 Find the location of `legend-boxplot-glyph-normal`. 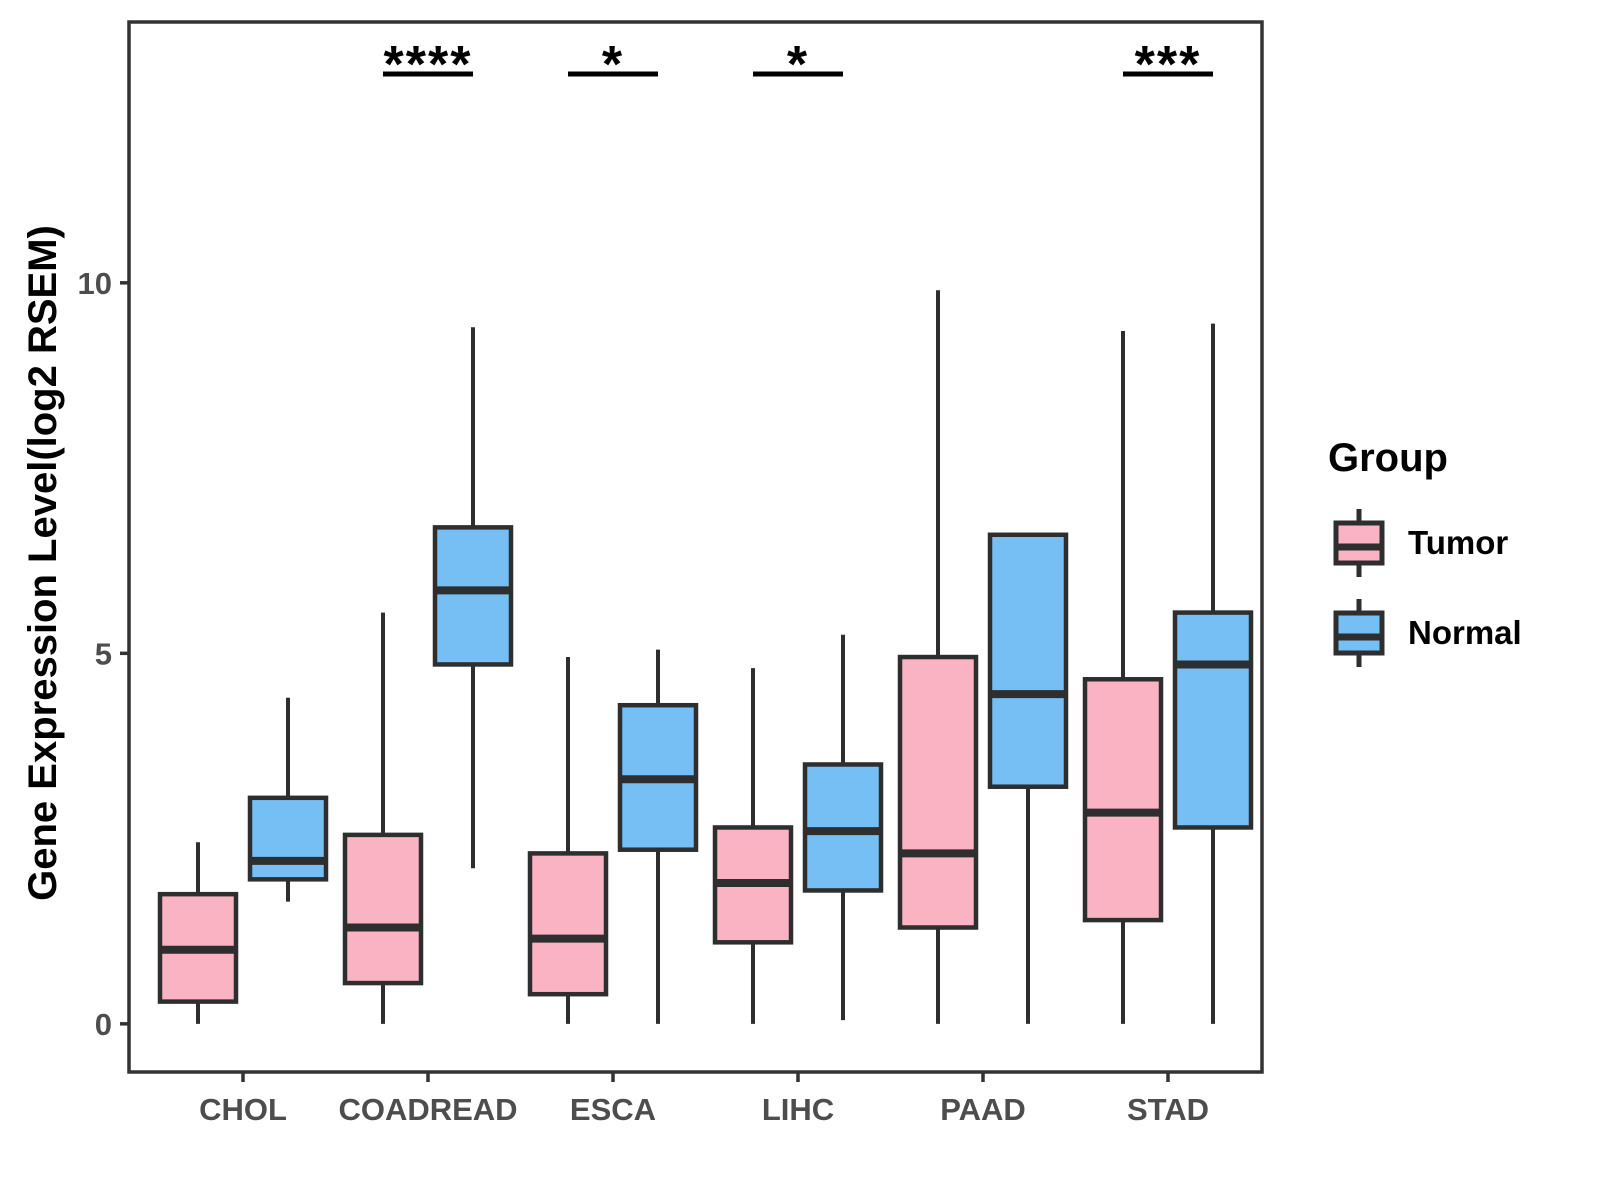

legend-boxplot-glyph-normal is located at coordinates (1359, 633).